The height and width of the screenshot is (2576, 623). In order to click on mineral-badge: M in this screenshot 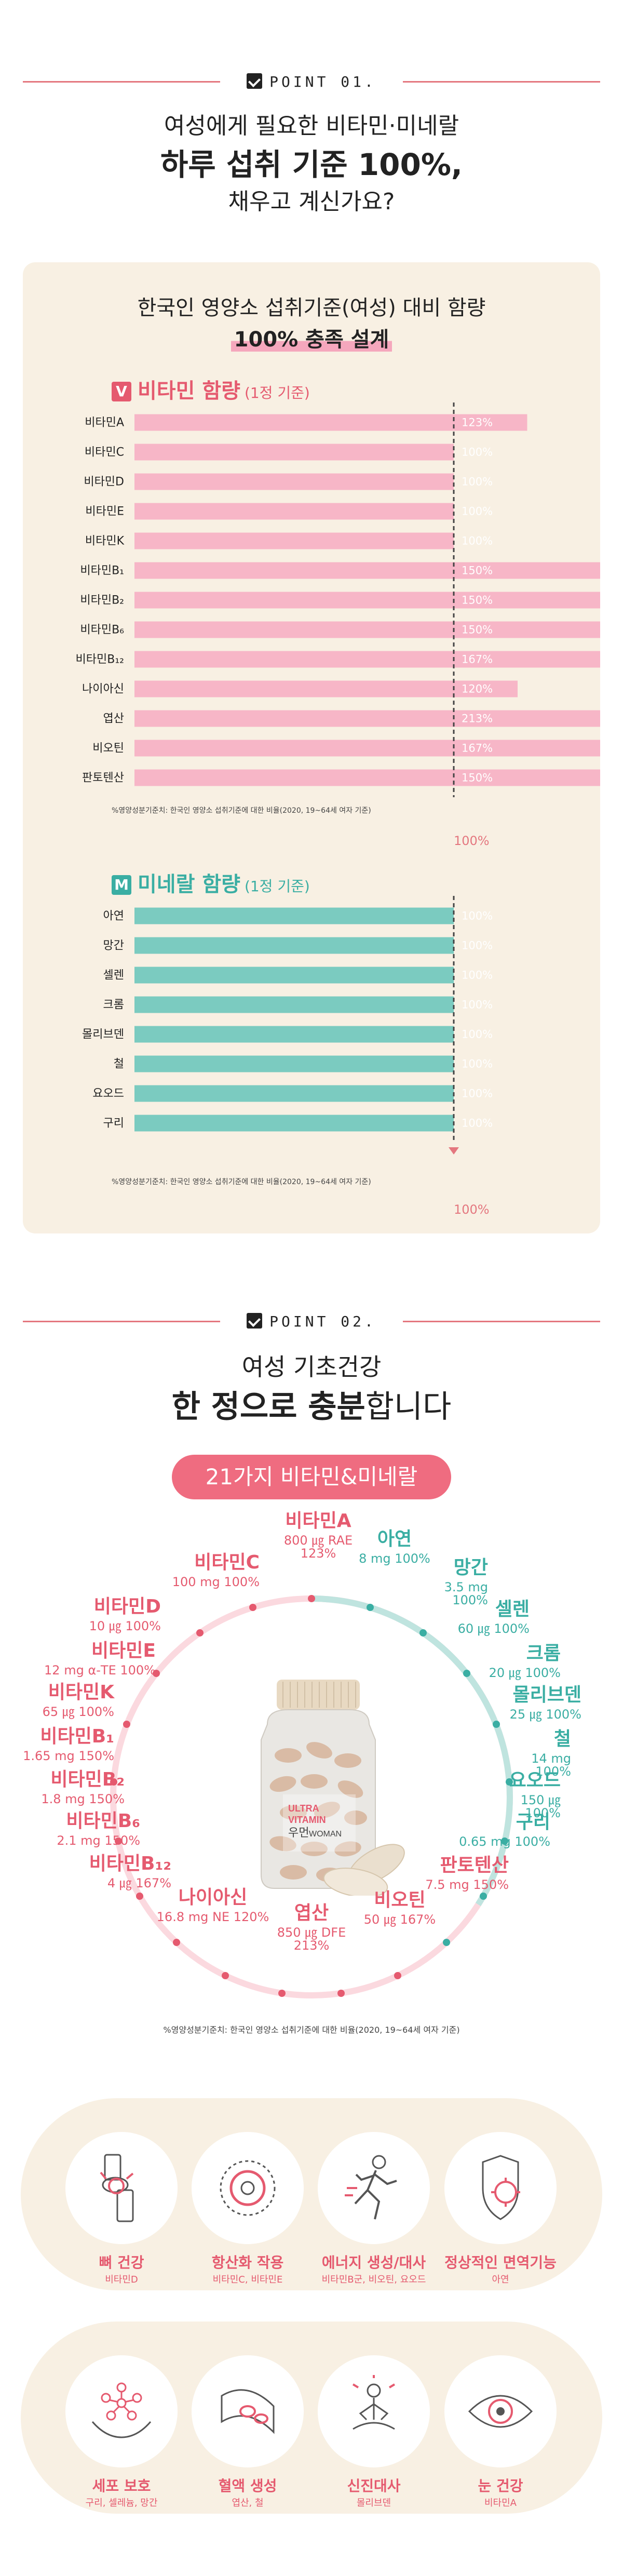, I will do `click(122, 885)`.